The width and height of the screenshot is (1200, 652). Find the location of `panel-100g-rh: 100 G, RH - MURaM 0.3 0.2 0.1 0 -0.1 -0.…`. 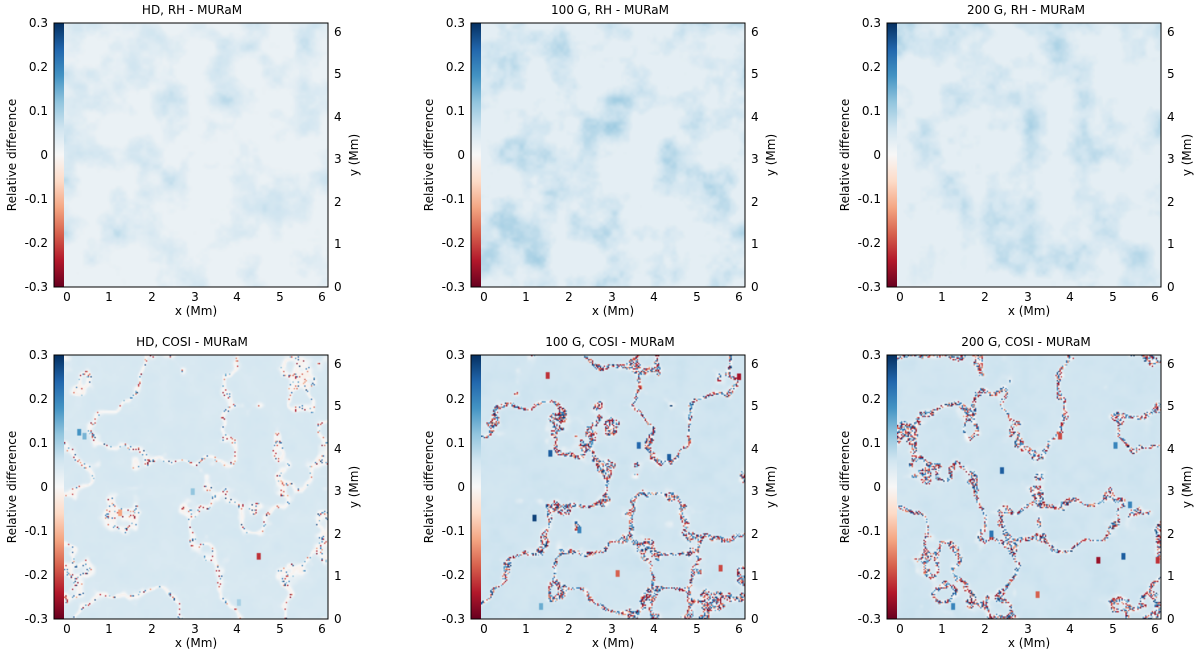

panel-100g-rh: 100 G, RH - MURaM 0.3 0.2 0.1 0 -0.1 -0.… is located at coordinates (600, 160).